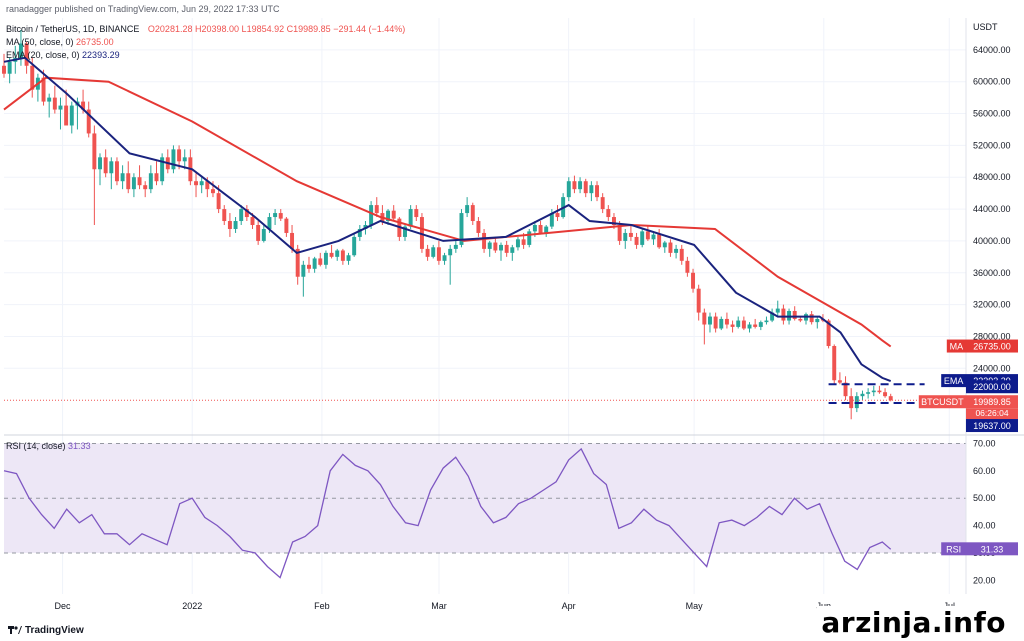  I want to click on btcusdt-price-tag-value-box, so click(992, 402).